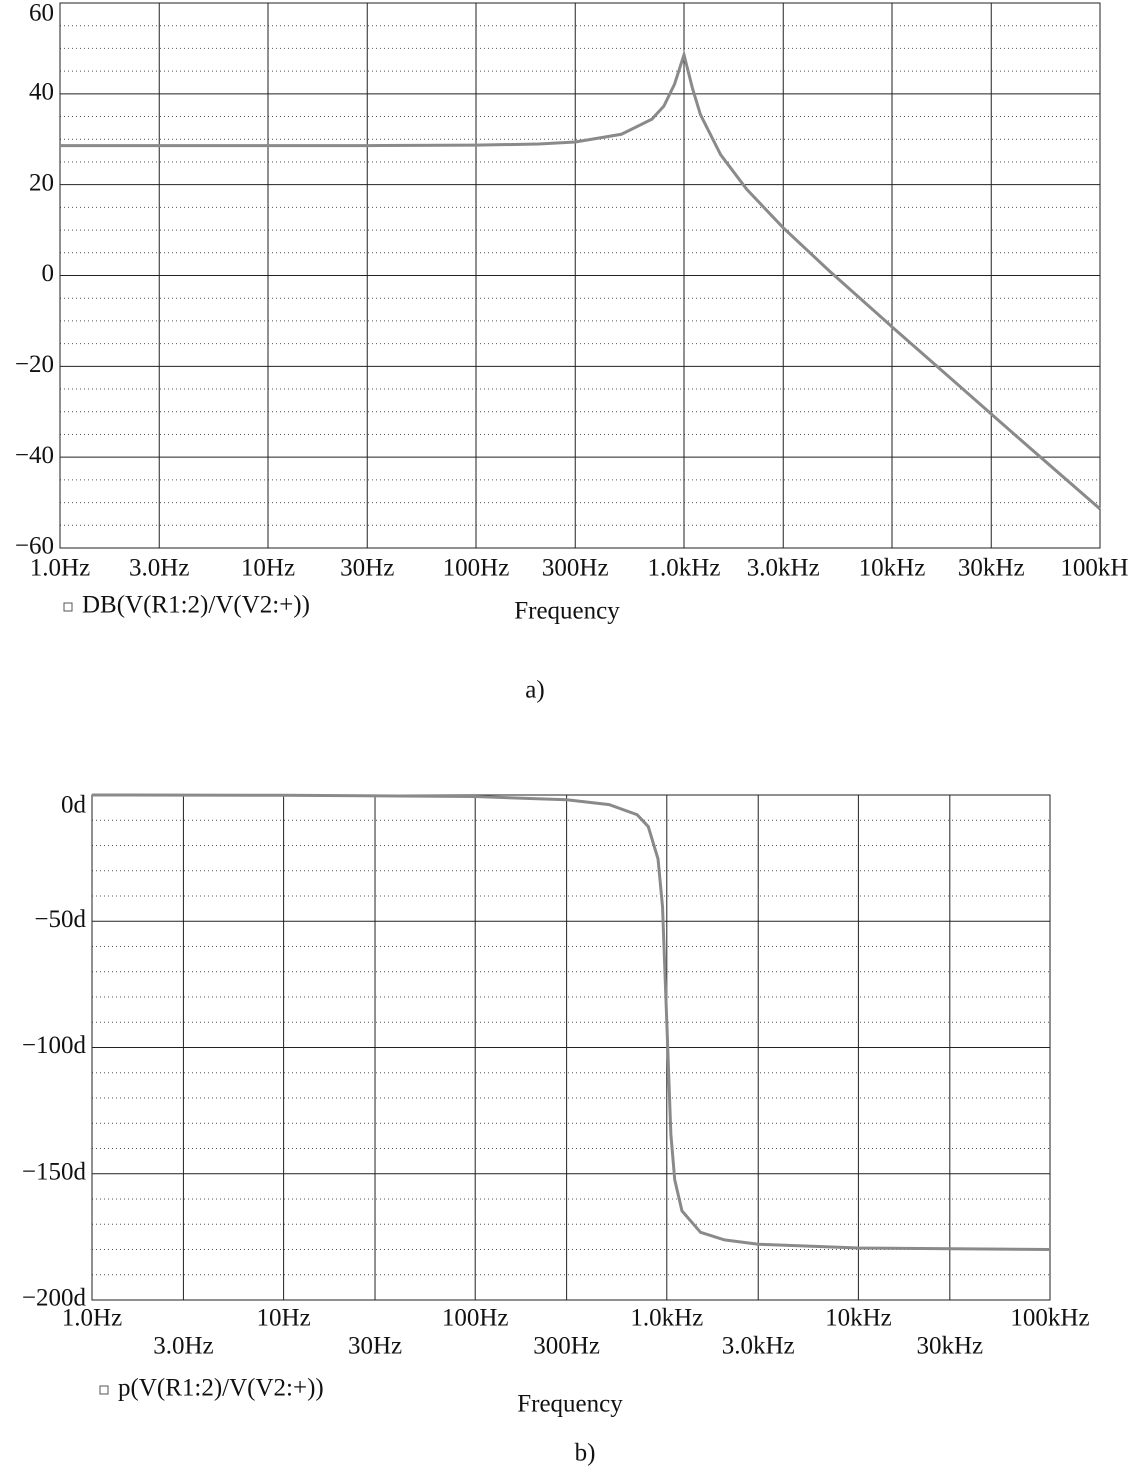 This screenshot has height=1471, width=1128. What do you see at coordinates (54, 1171) in the screenshot?
I see `y-tick-label: −150d` at bounding box center [54, 1171].